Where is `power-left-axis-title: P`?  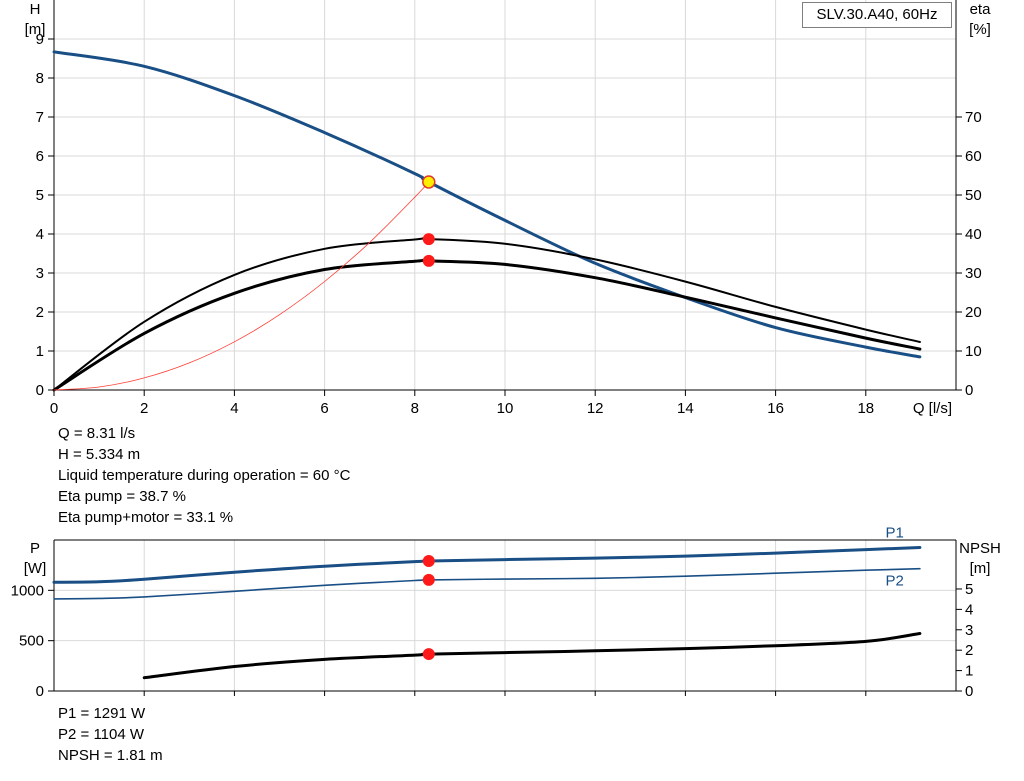 power-left-axis-title: P is located at coordinates (35, 548).